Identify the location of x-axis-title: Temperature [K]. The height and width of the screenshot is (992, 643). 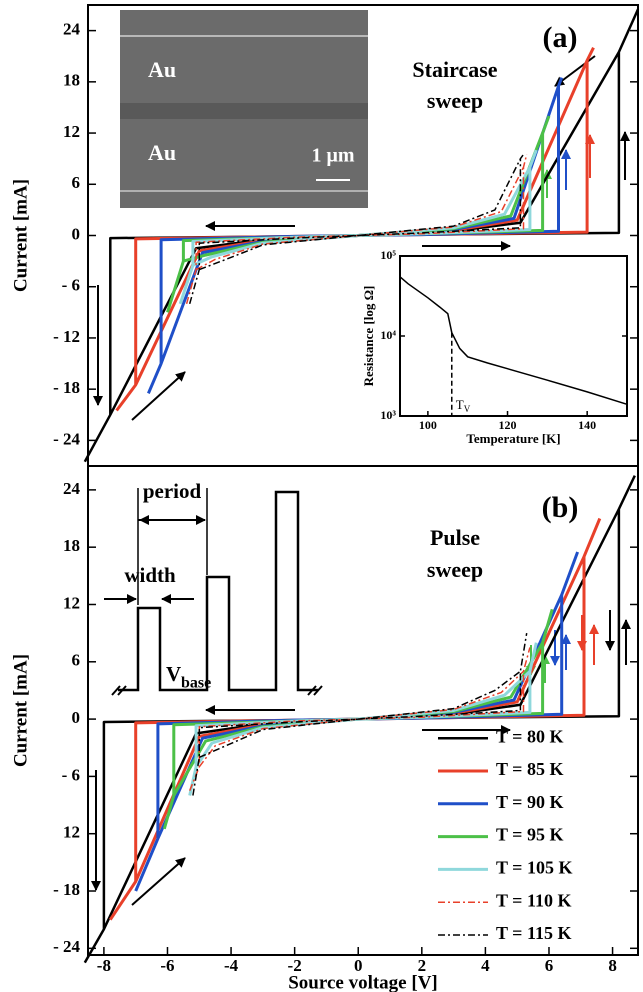
(513, 438).